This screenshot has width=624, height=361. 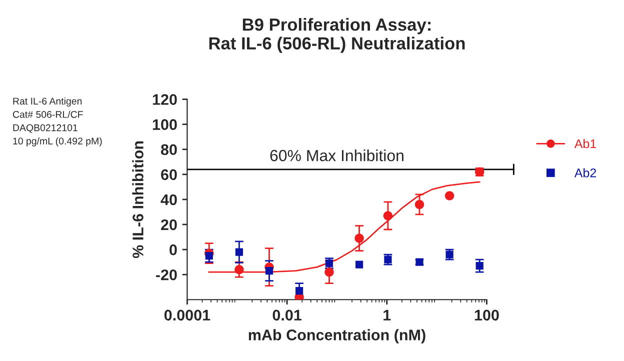 I want to click on legend-label: Ab1, so click(x=585, y=143).